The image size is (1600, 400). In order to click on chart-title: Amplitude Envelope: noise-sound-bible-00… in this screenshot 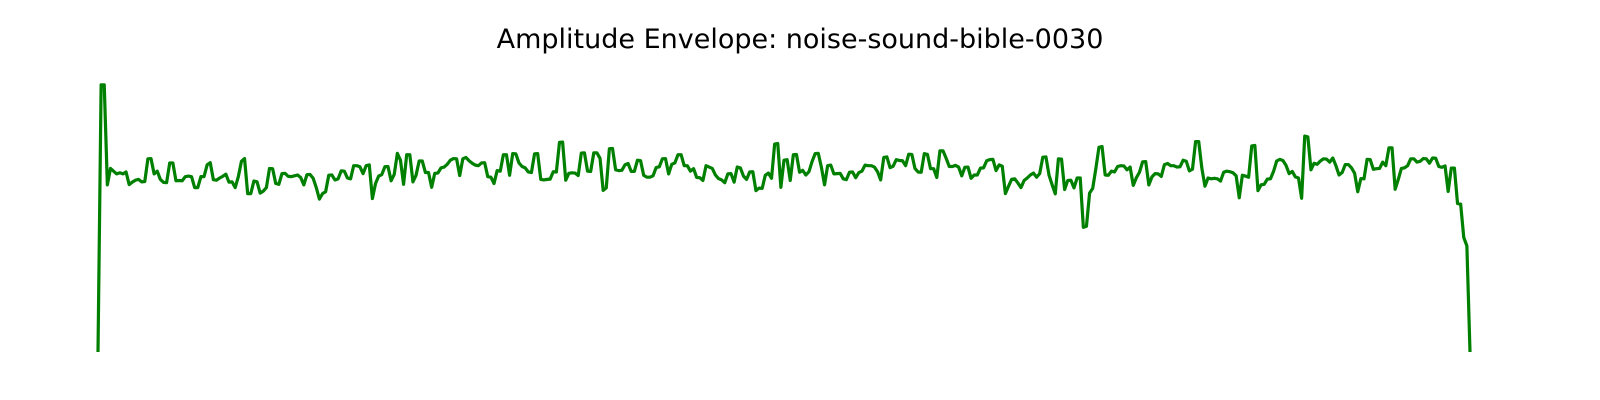, I will do `click(800, 39)`.